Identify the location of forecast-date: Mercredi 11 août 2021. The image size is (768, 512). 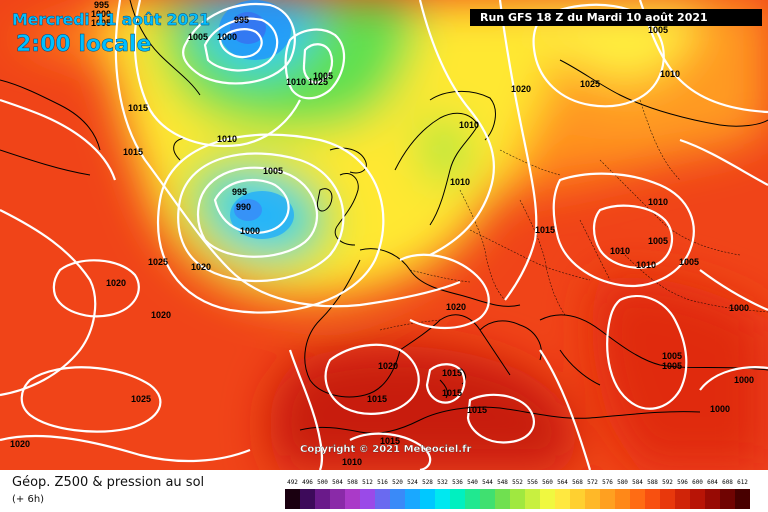
(111, 19).